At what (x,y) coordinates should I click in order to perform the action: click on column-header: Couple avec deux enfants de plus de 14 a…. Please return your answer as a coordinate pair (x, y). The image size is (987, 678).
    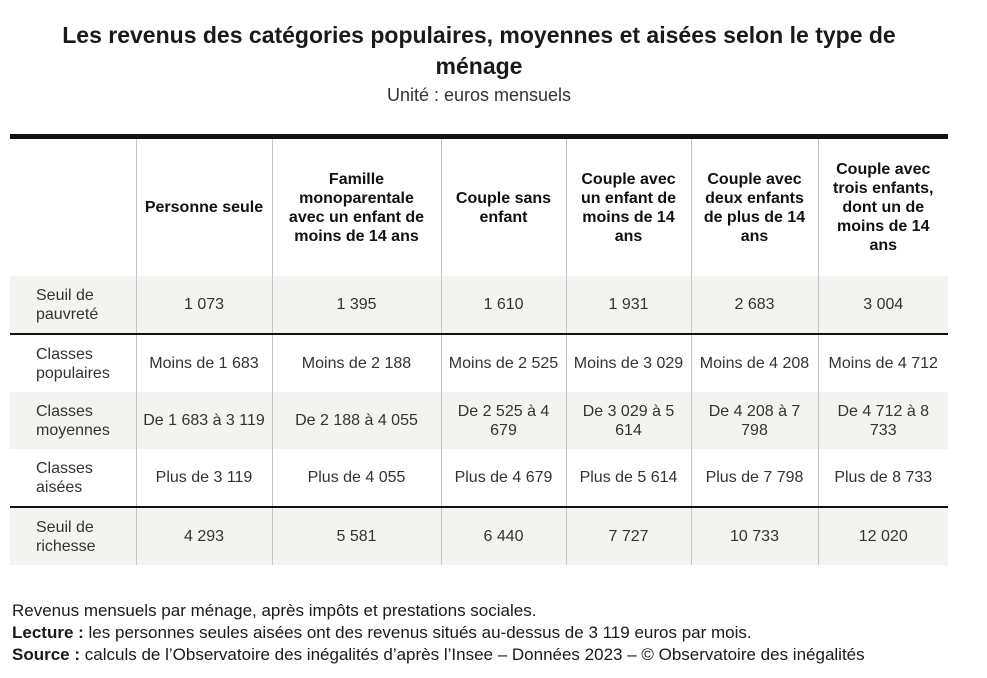
    Looking at the image, I should click on (754, 207).